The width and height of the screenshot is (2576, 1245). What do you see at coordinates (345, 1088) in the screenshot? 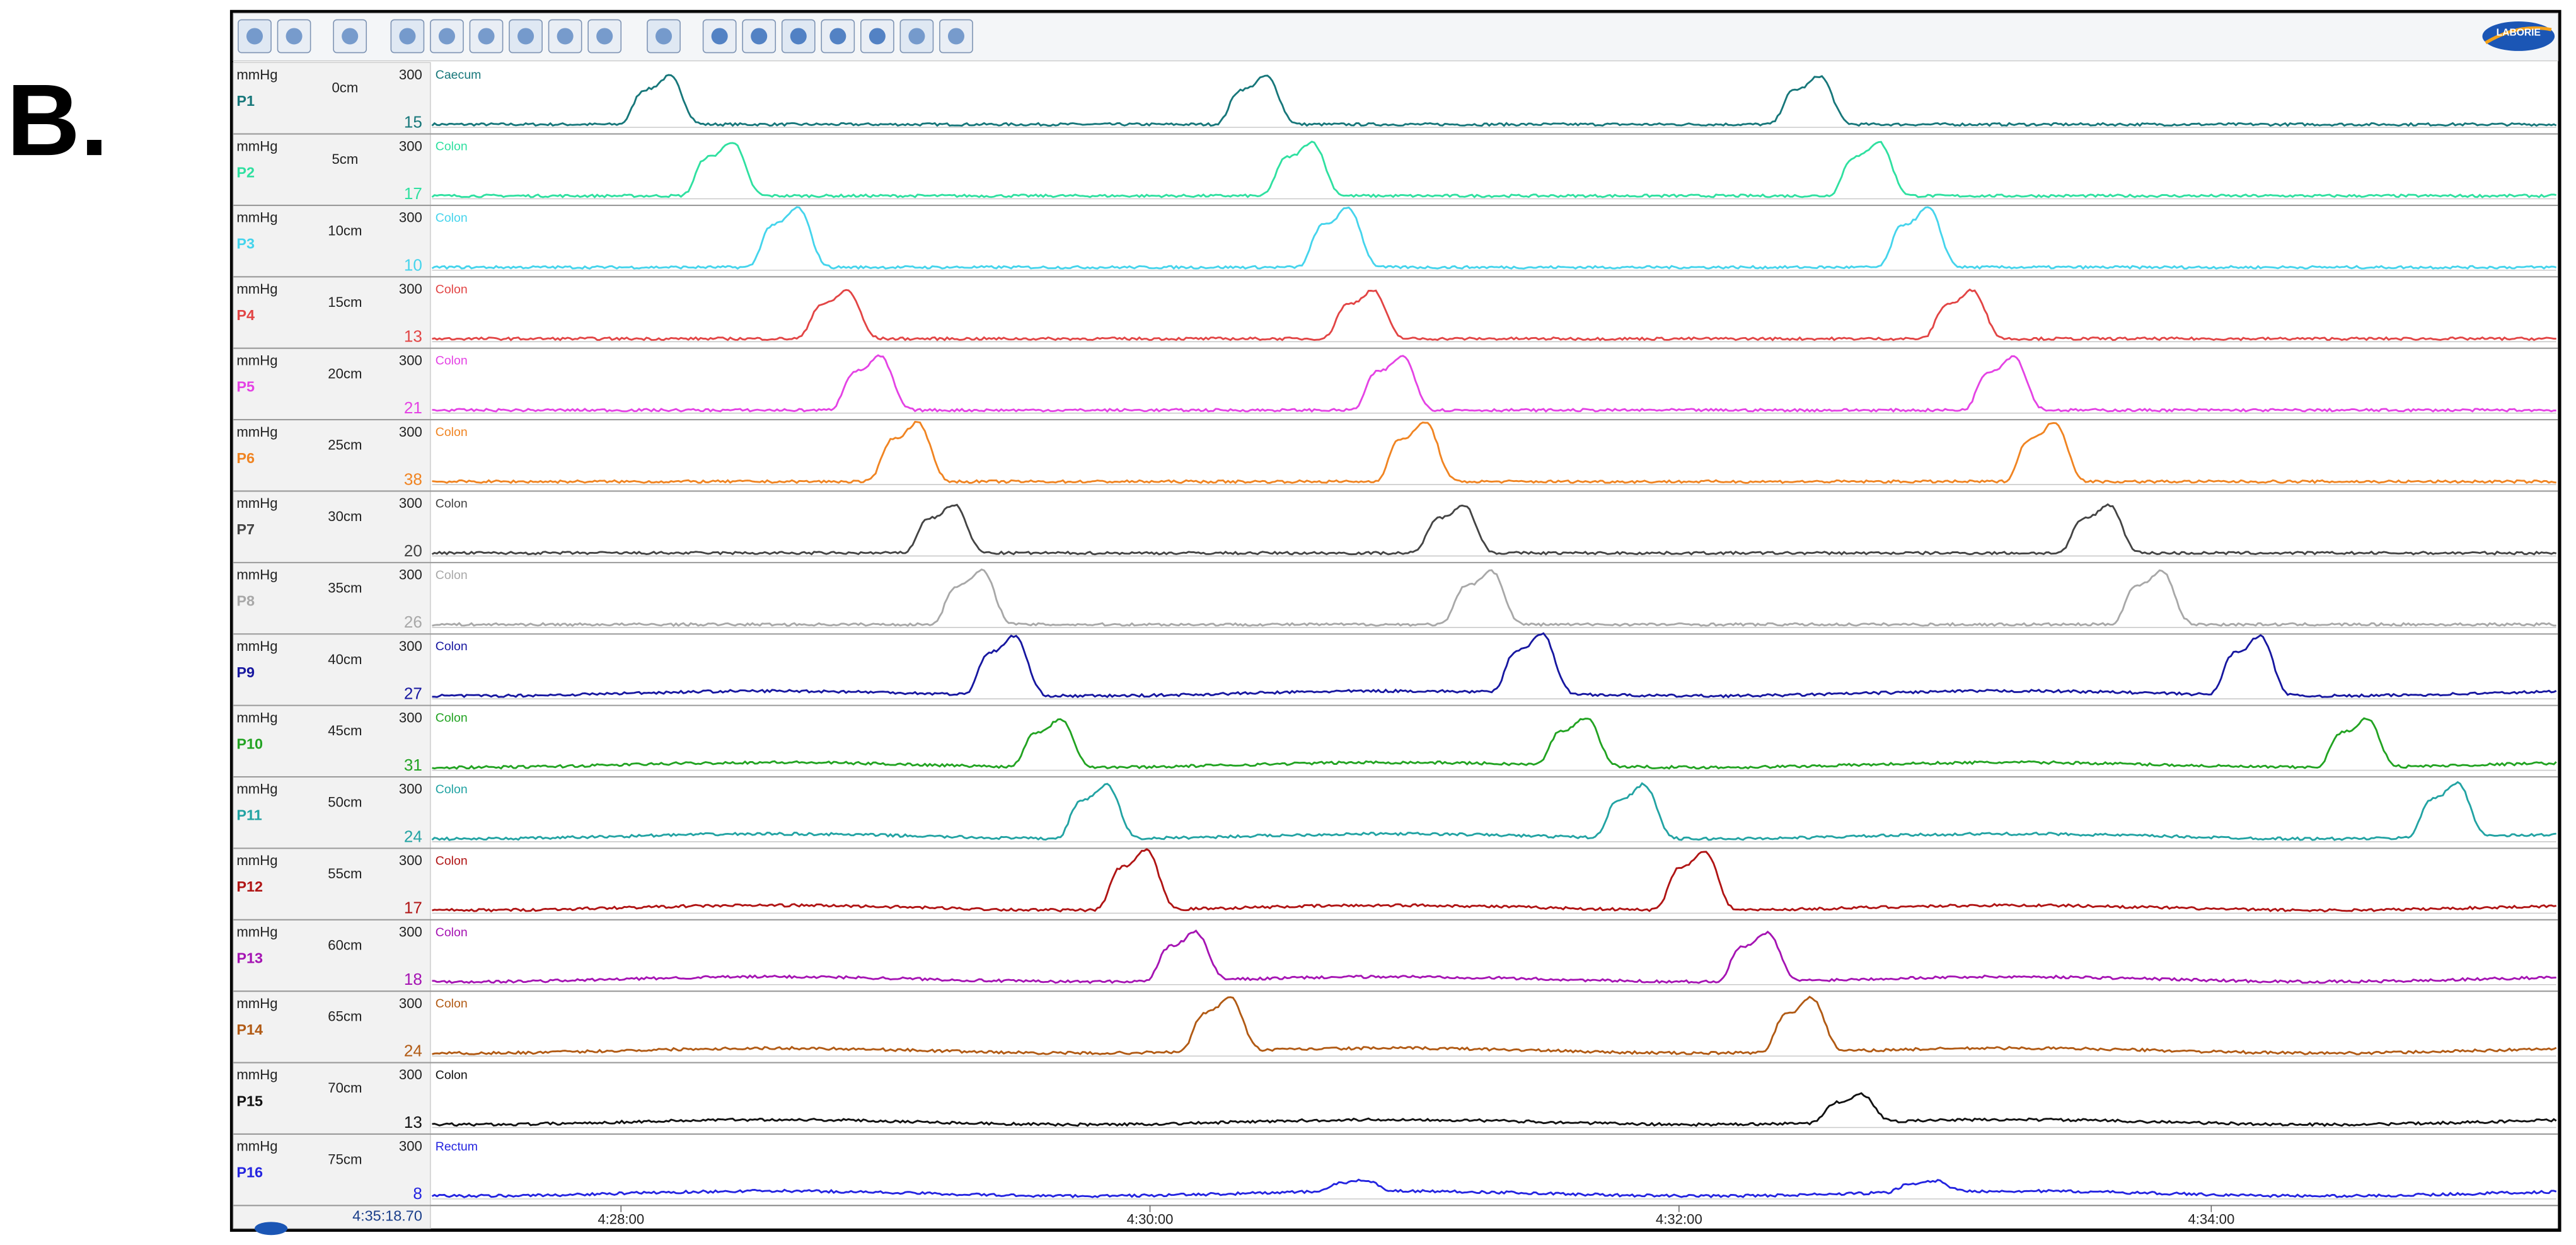
I see `position-label: 70cm` at bounding box center [345, 1088].